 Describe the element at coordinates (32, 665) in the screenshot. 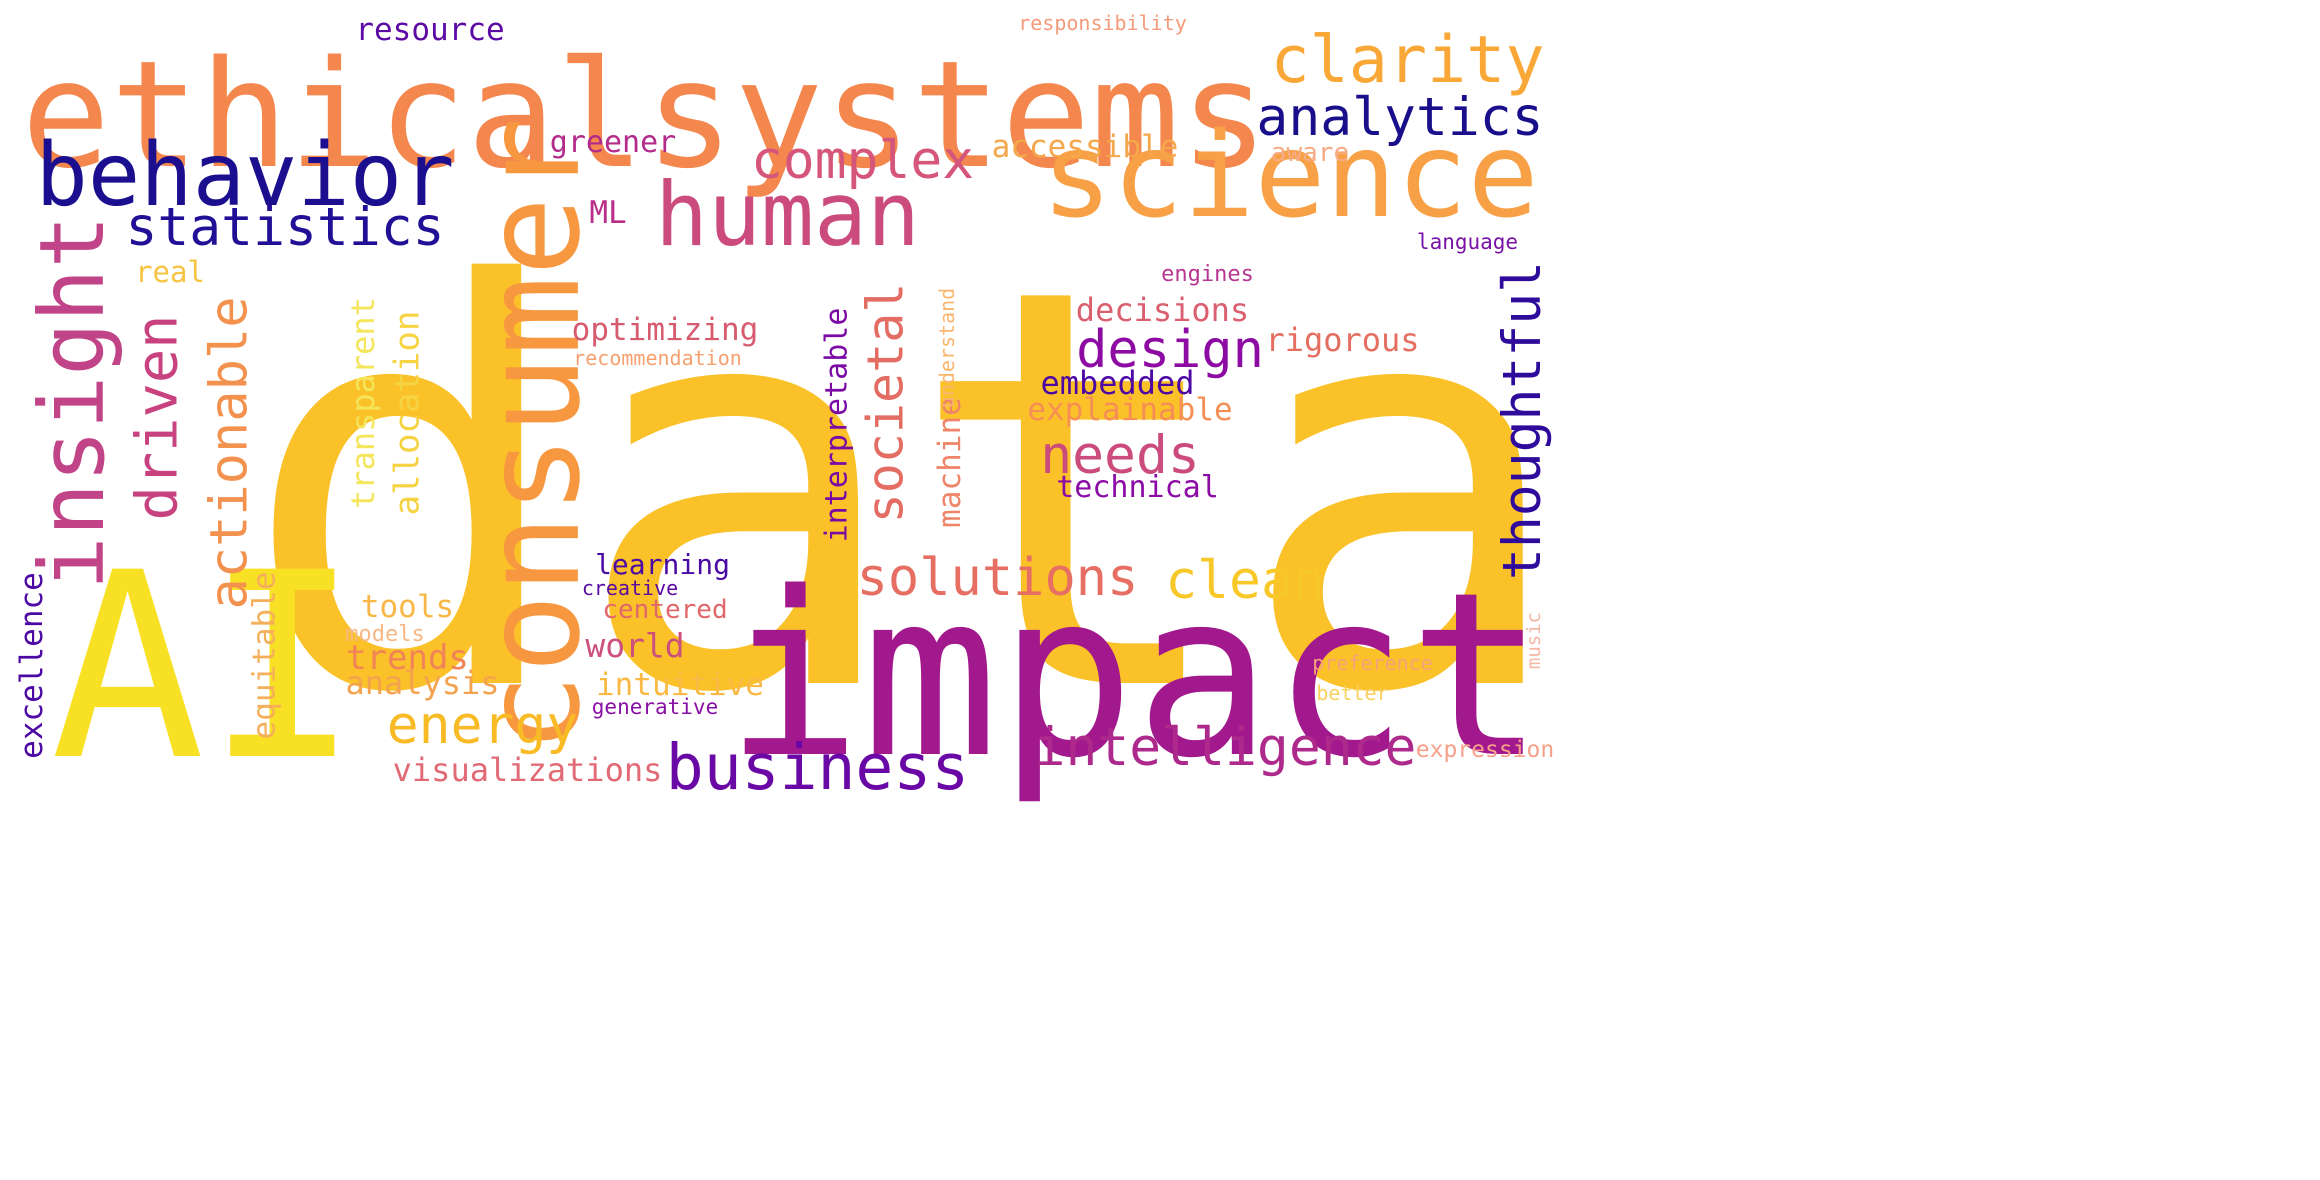

I see `word-excellence: excellence` at that location.